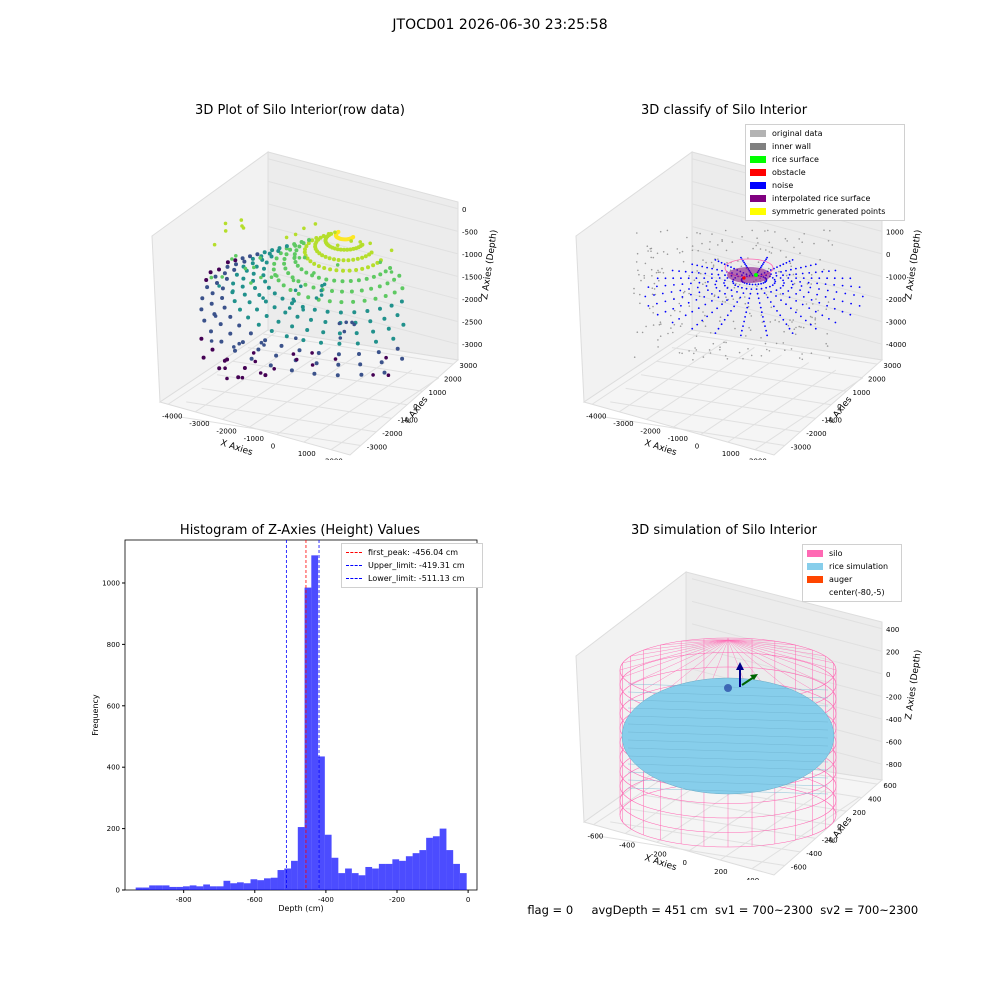 The image size is (1000, 1000). I want to click on y-axis-label: Frequency, so click(95, 715).